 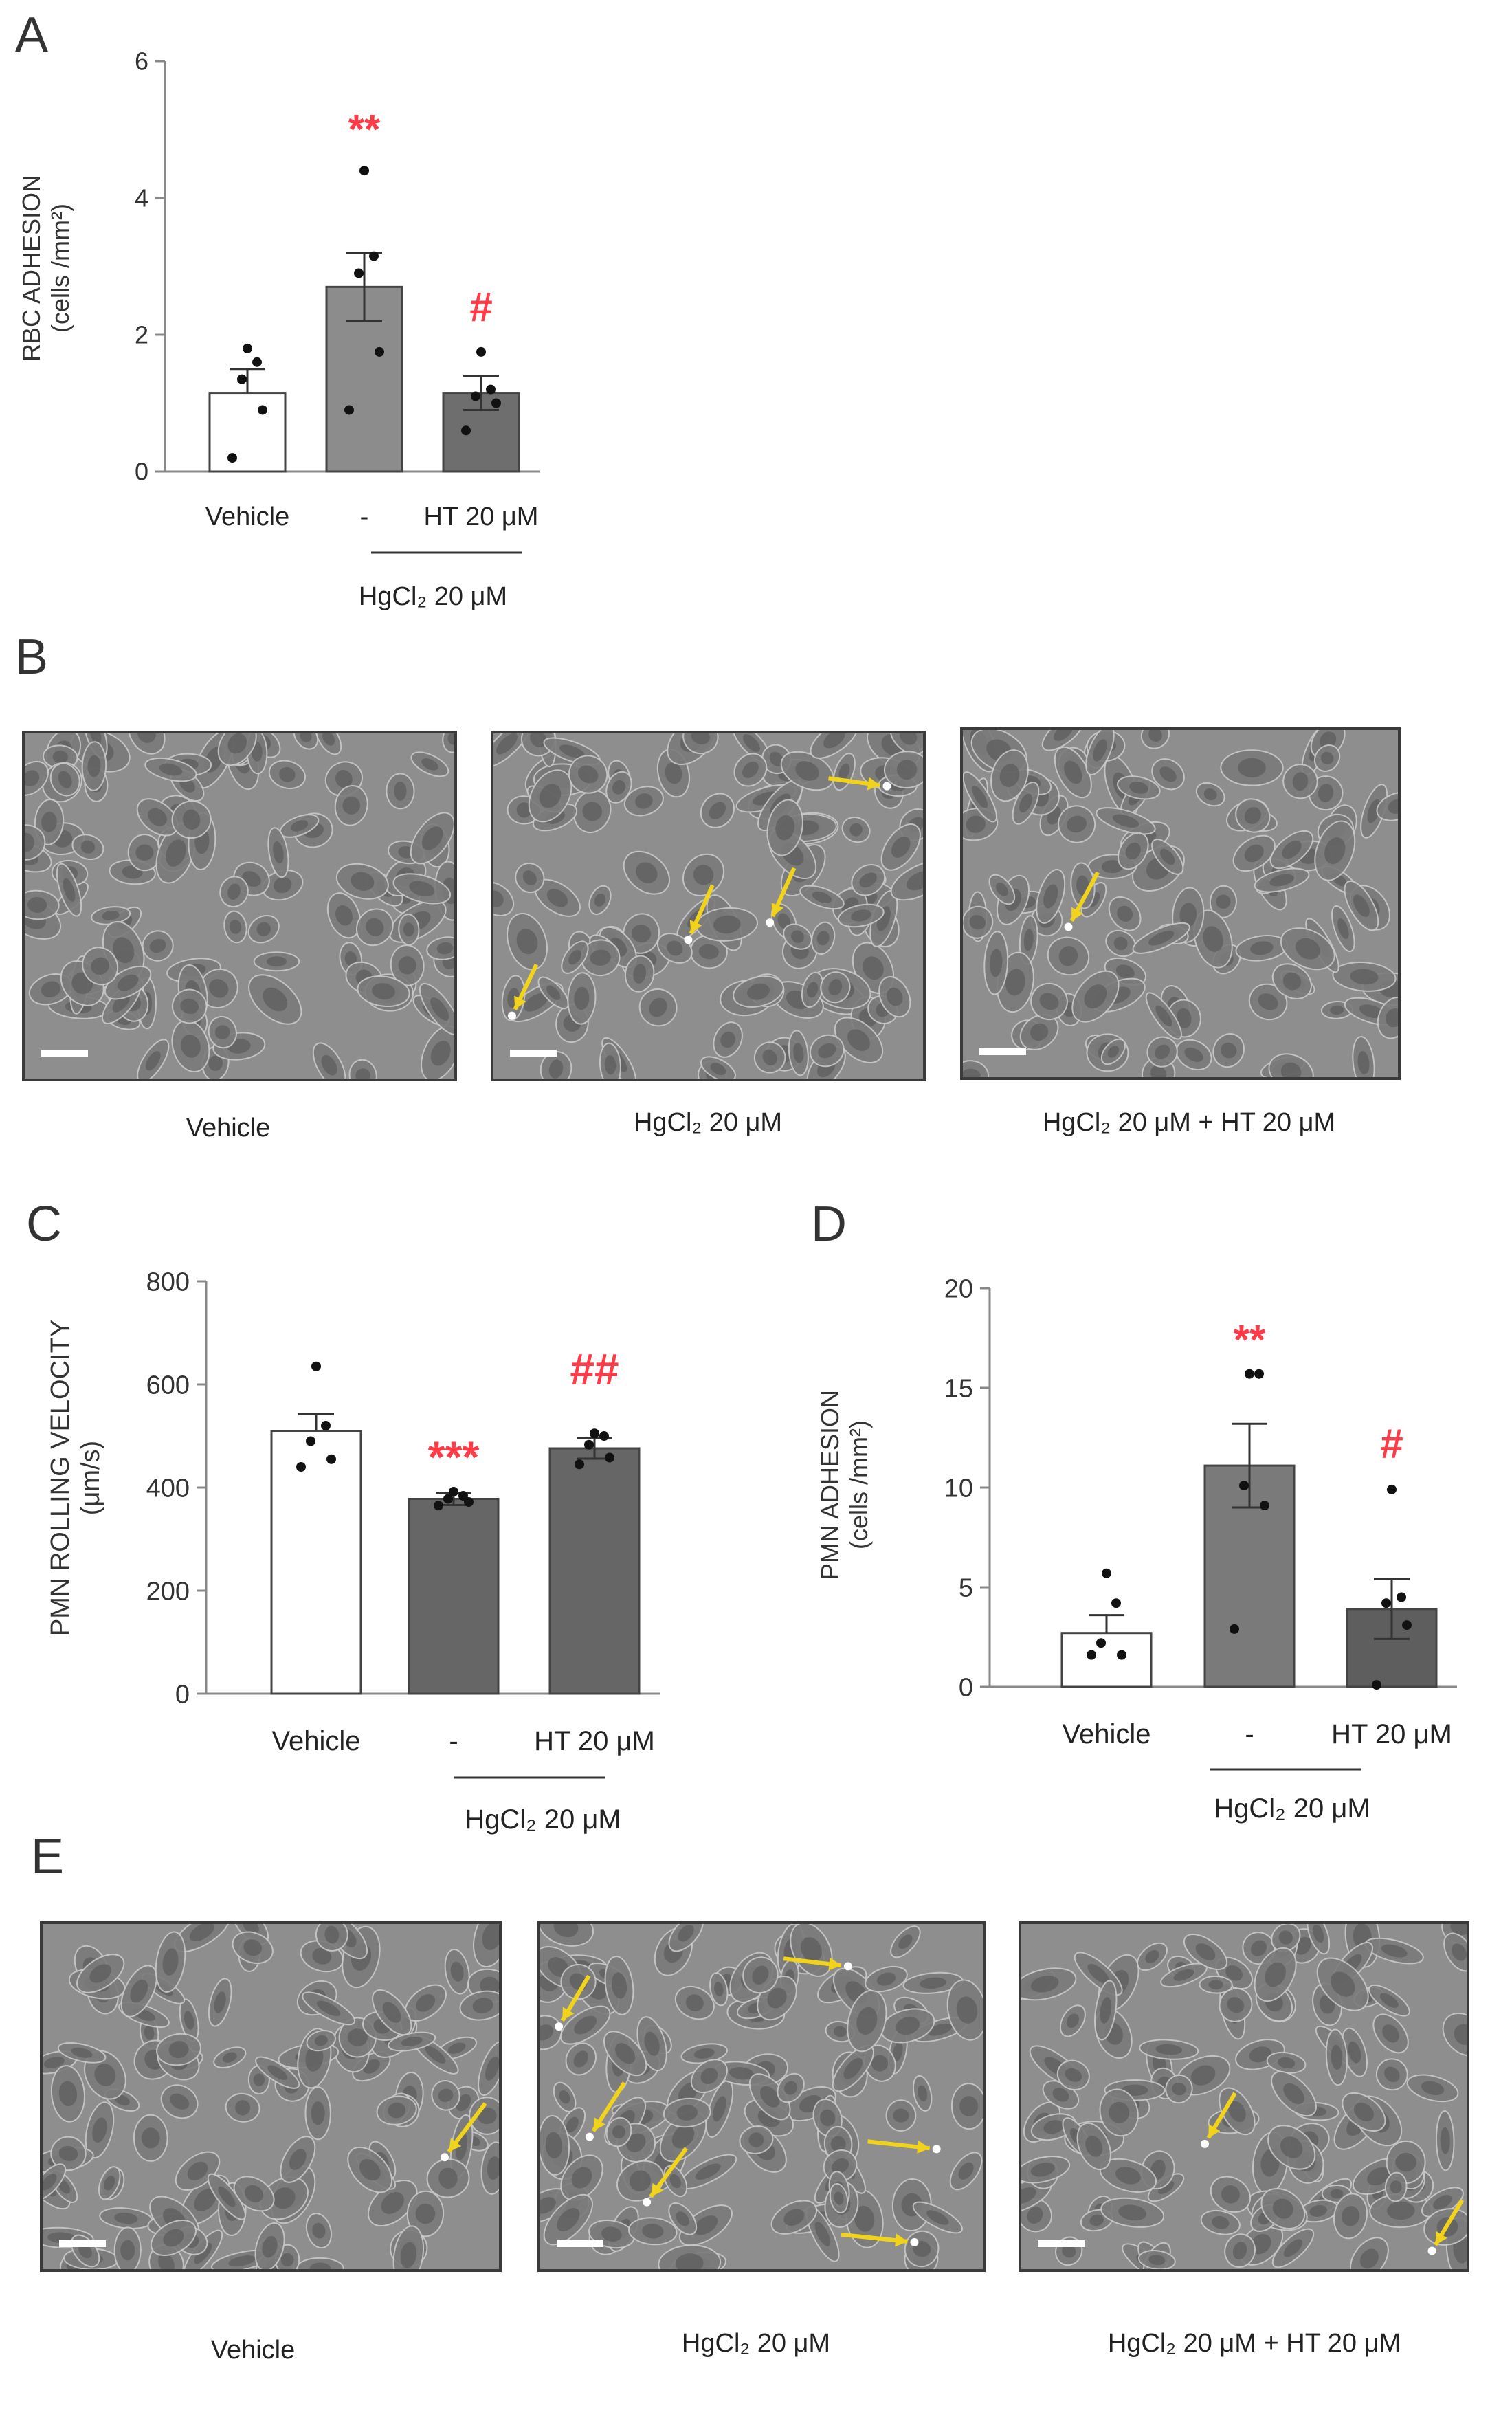 What do you see at coordinates (580, 2243) in the screenshot?
I see `scale-bar` at bounding box center [580, 2243].